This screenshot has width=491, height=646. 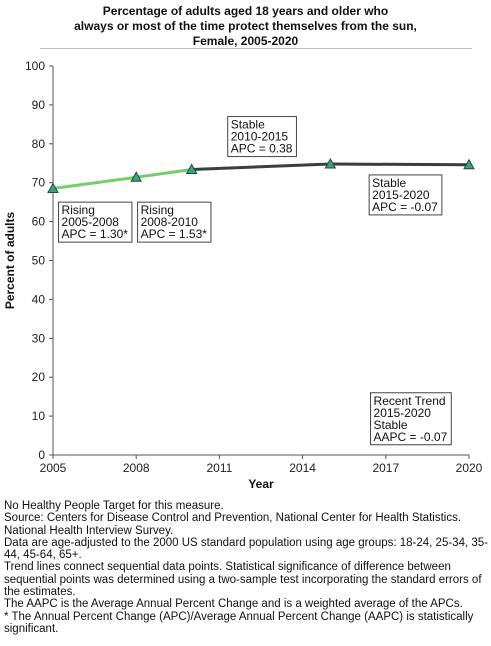 I want to click on annotation-recent-trend-line-3: Stable, so click(x=391, y=425).